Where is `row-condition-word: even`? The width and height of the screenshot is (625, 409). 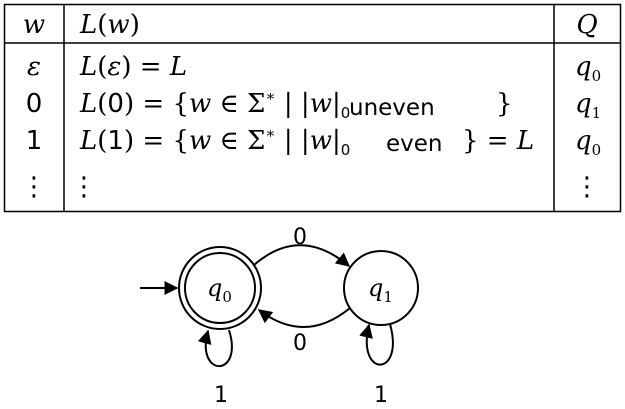 row-condition-word: even is located at coordinates (414, 144).